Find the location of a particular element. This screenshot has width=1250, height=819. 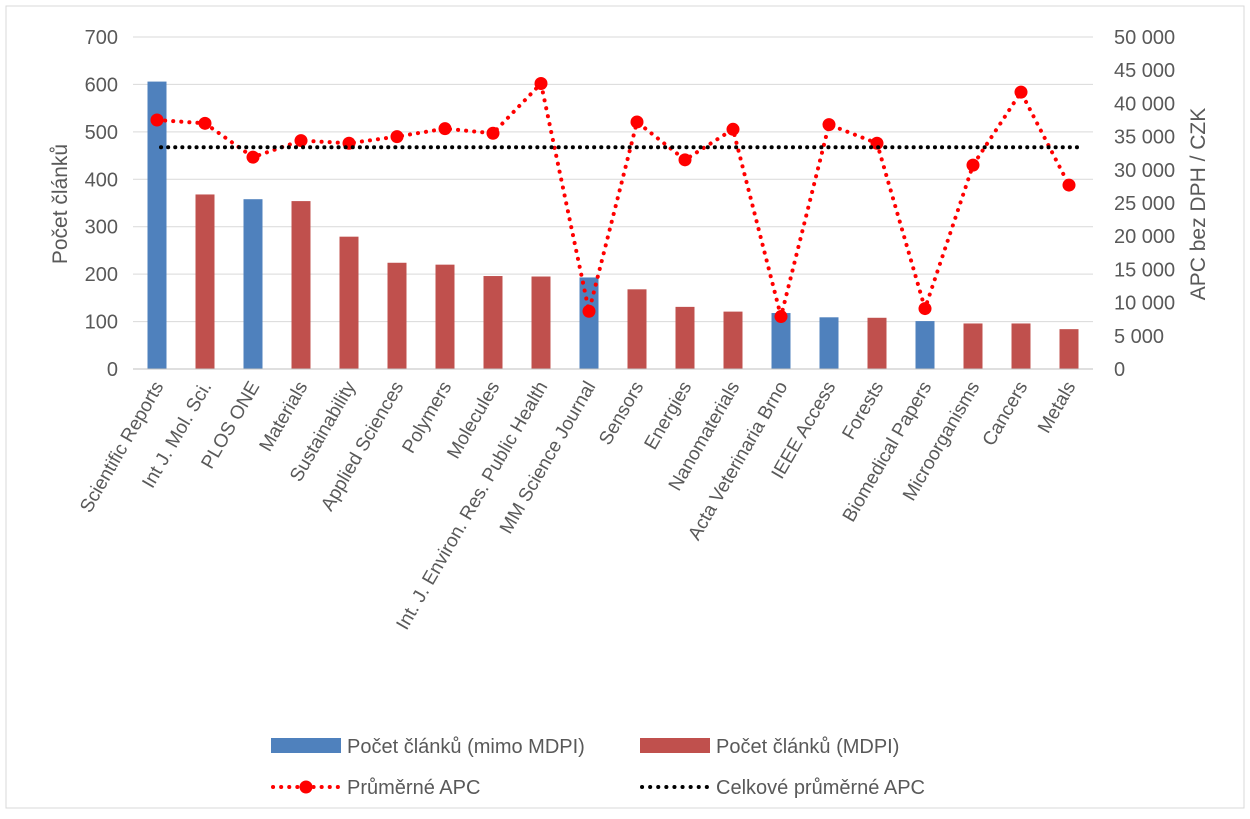

y2-tick-label: 35 000 is located at coordinates (1144, 138).